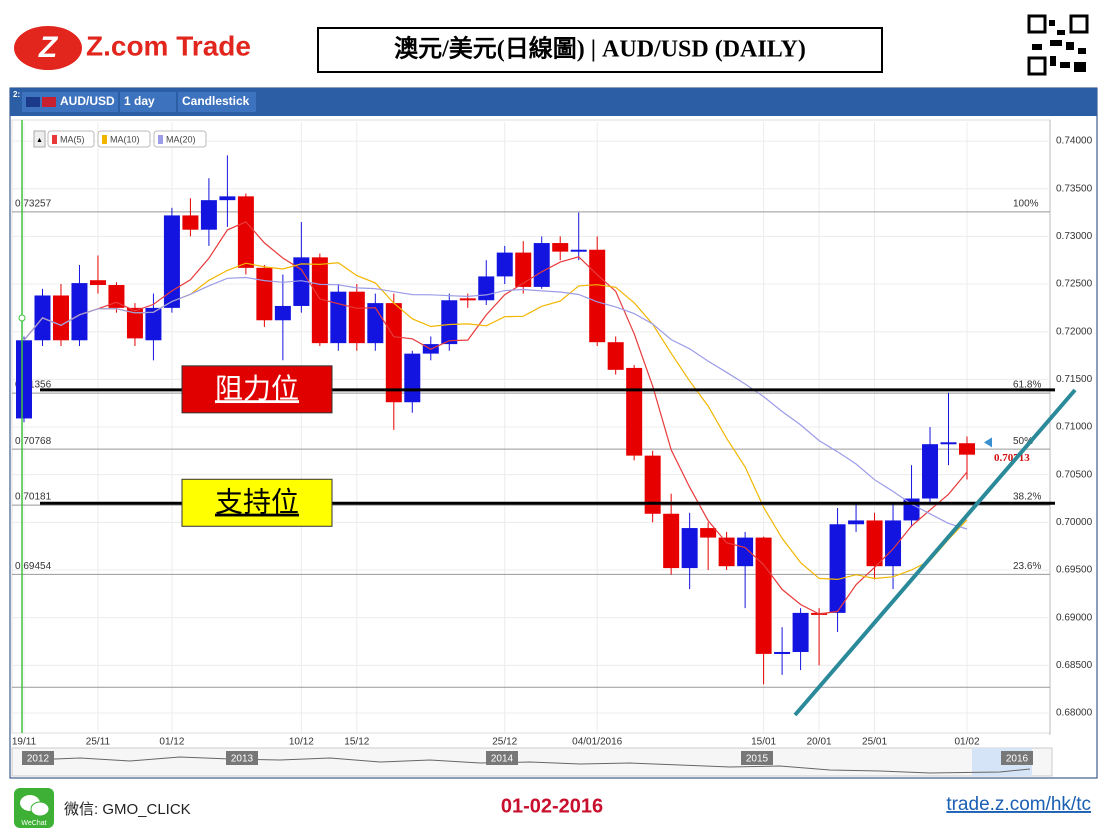 This screenshot has height=840, width=1114. What do you see at coordinates (1074, 236) in the screenshot?
I see `y-tick-label: 0.73000` at bounding box center [1074, 236].